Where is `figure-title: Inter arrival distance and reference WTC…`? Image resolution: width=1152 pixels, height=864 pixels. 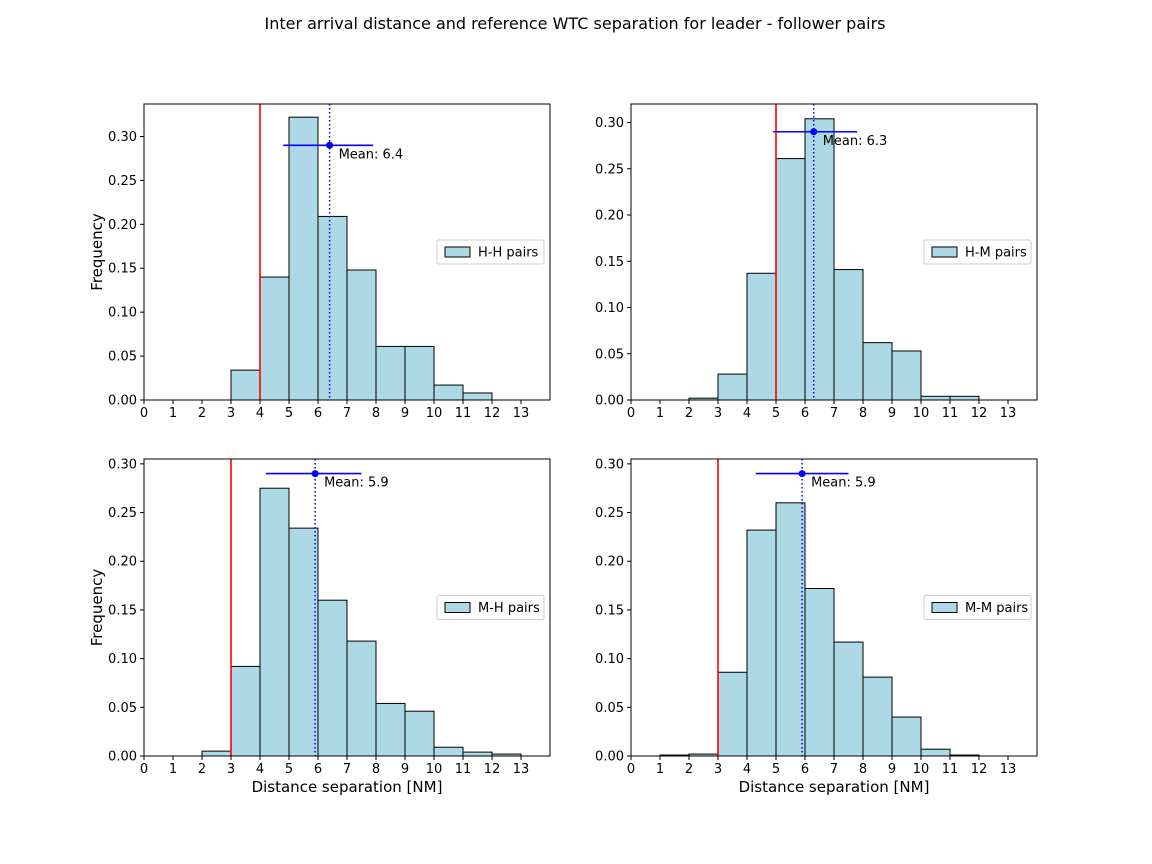 figure-title: Inter arrival distance and reference WTC… is located at coordinates (574, 23).